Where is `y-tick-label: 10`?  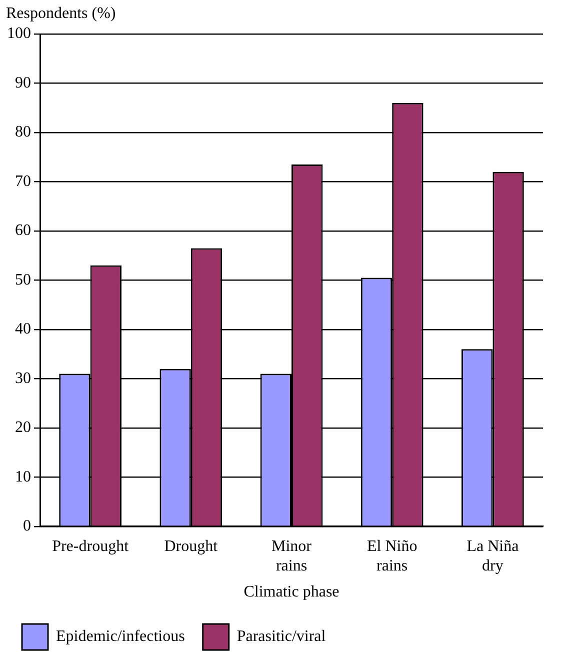
y-tick-label: 10 is located at coordinates (23, 477).